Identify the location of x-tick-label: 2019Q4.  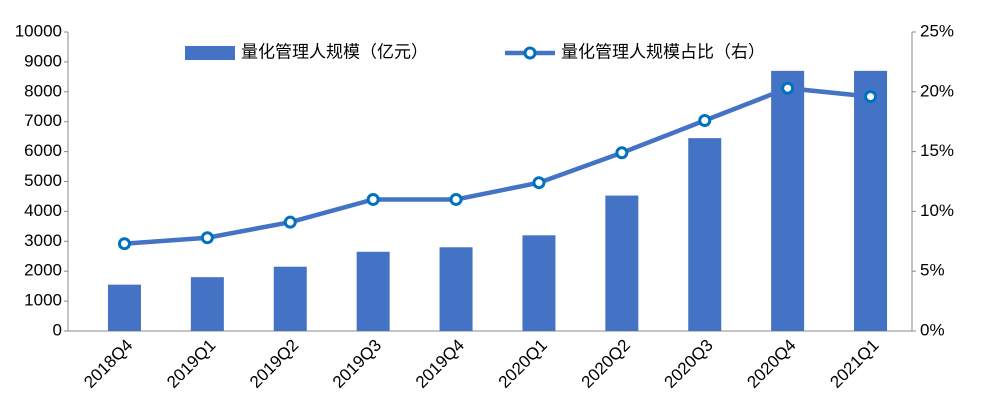
(440, 364).